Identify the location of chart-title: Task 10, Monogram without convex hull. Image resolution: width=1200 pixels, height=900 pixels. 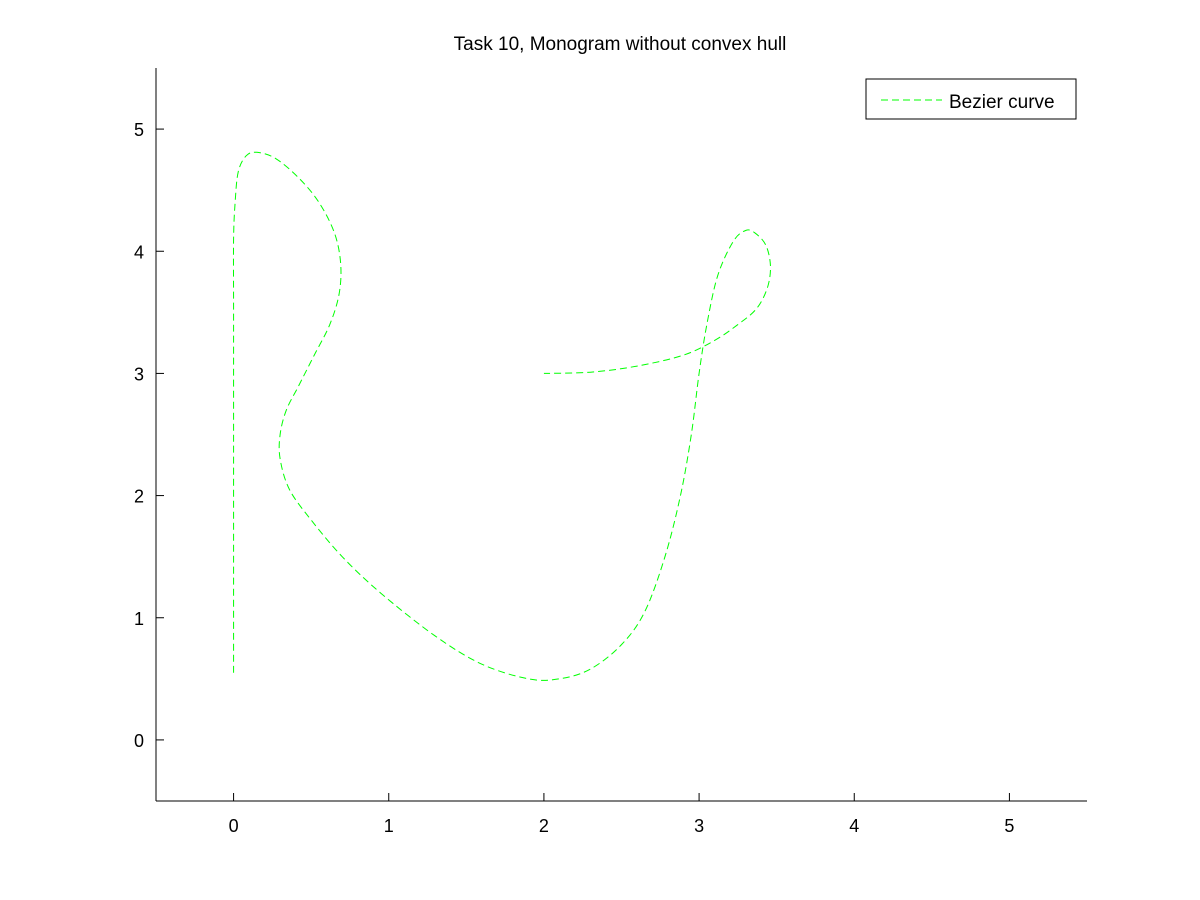
(620, 44).